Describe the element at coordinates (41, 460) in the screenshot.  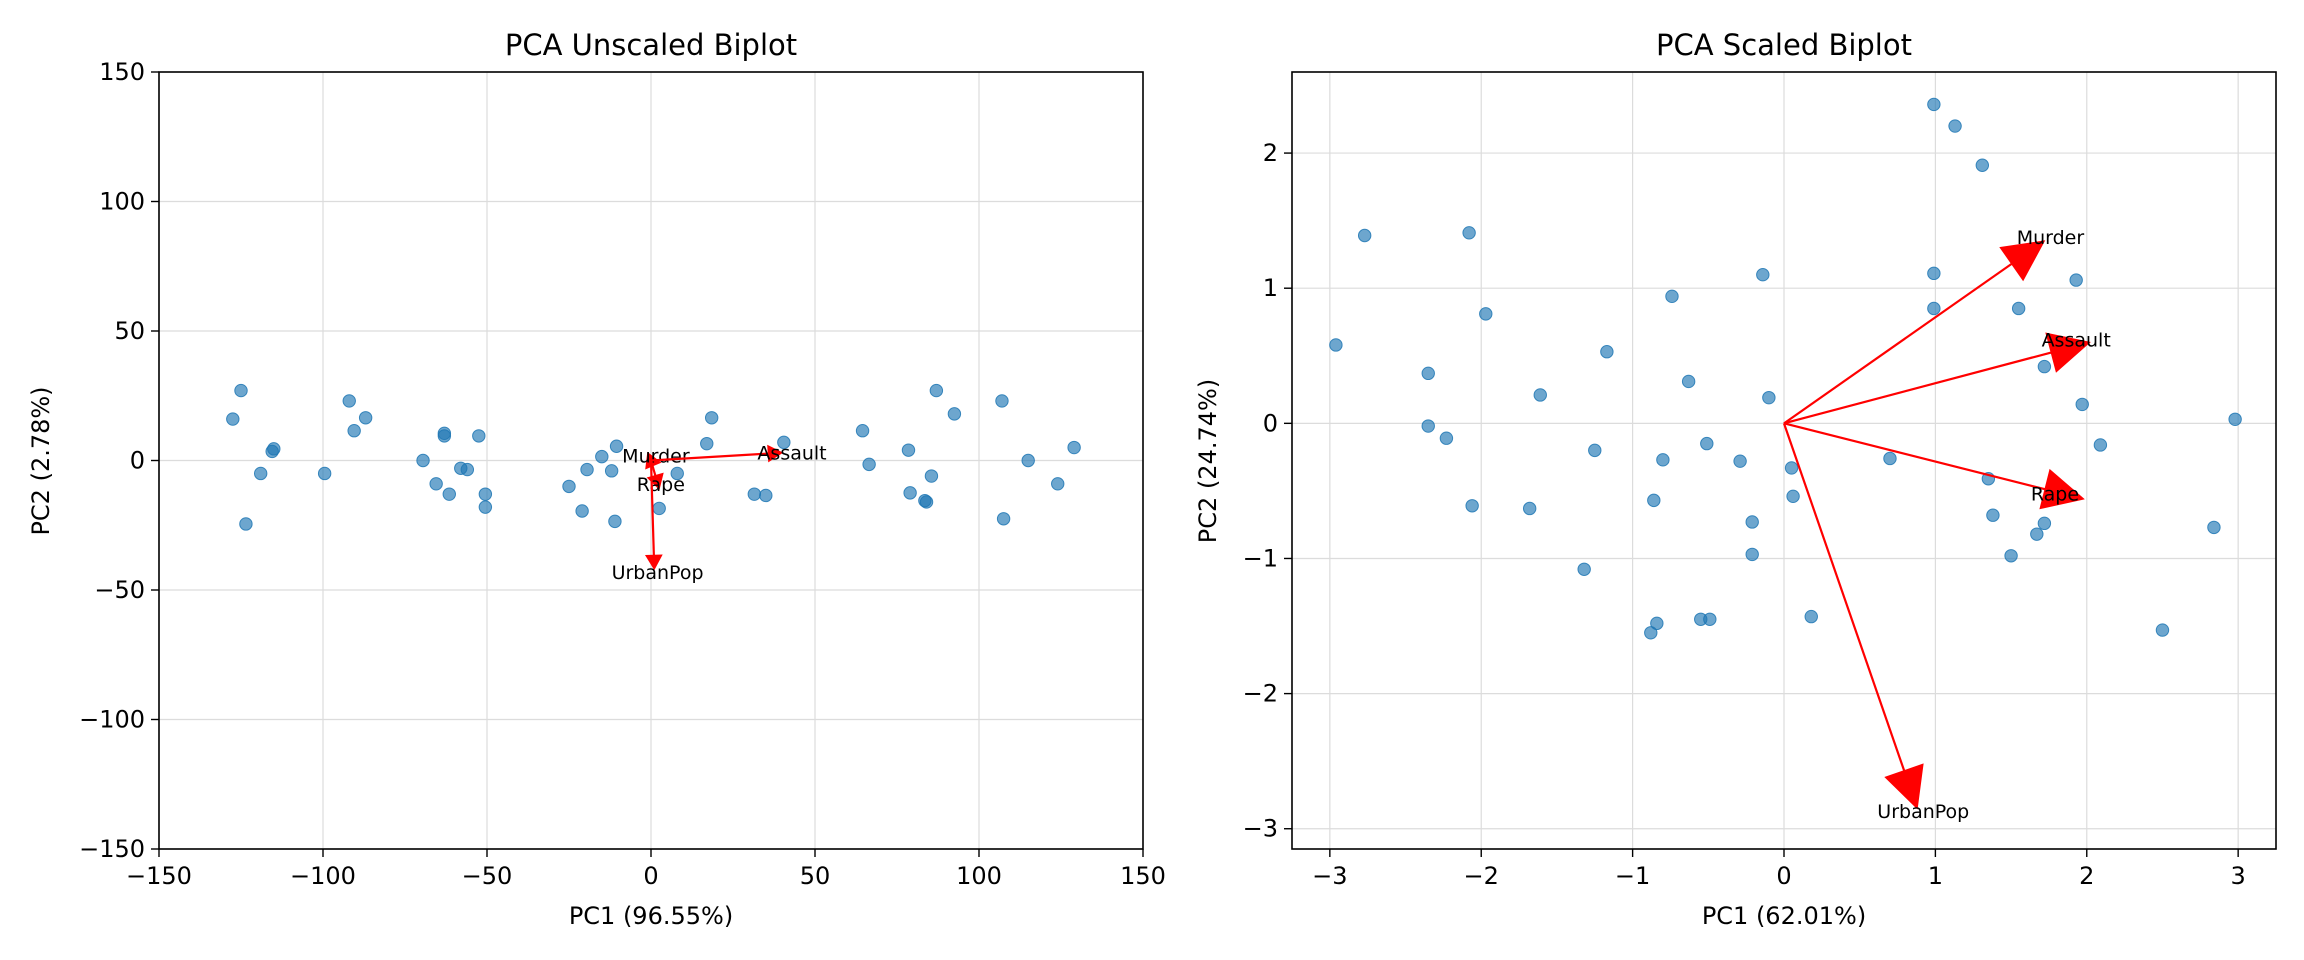
I see `y-axis-label: PC2 (2.78%)` at that location.